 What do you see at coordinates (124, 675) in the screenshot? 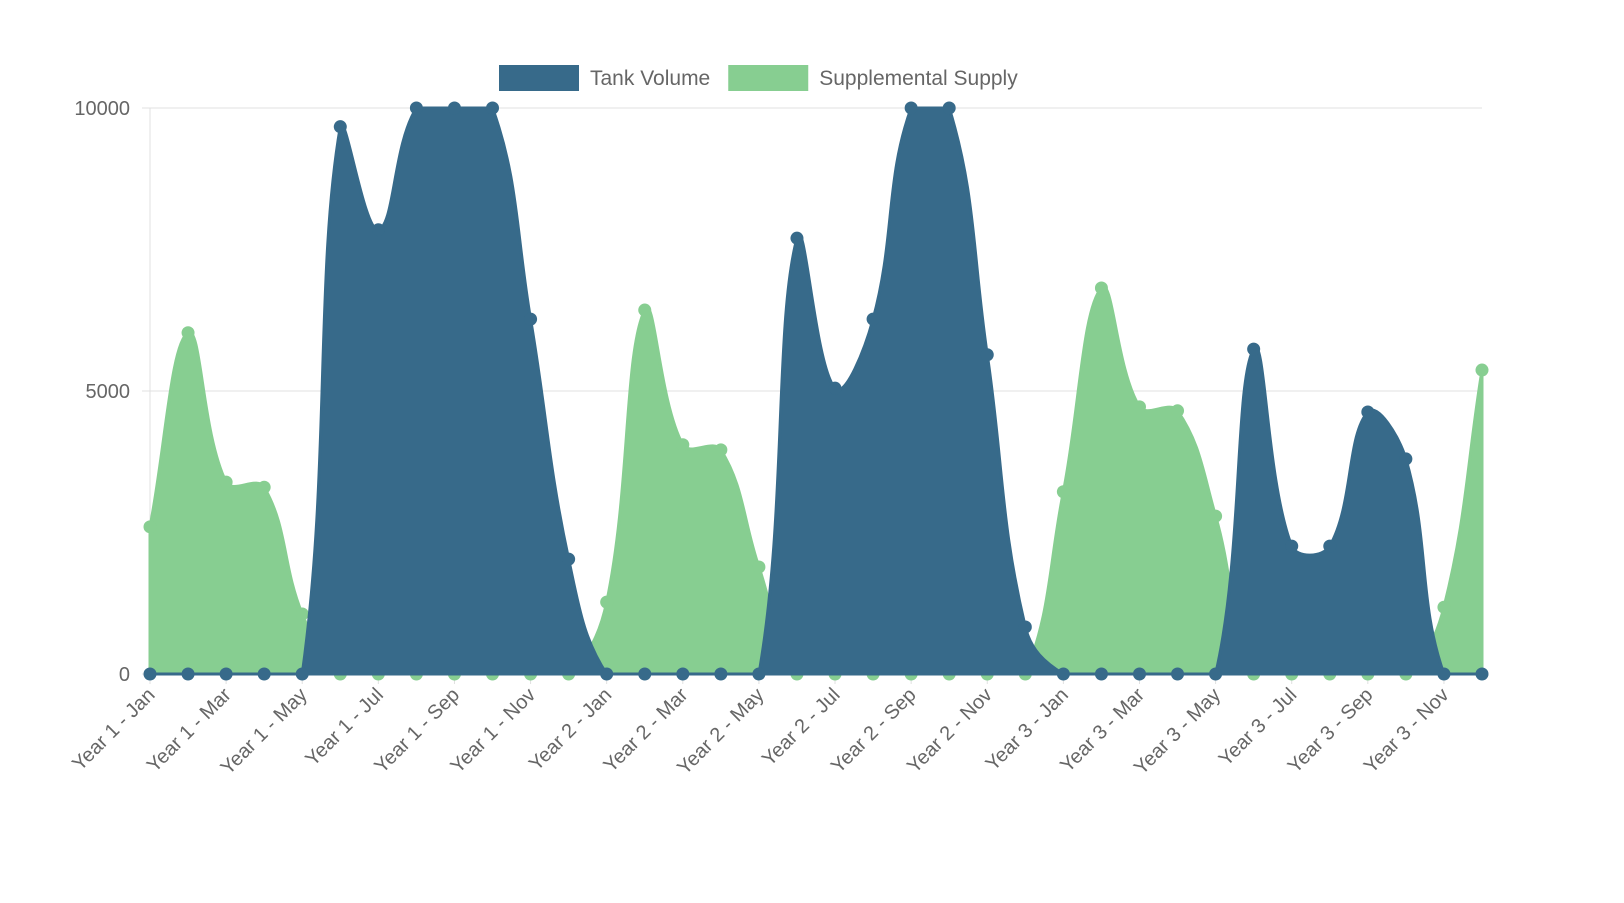
I see `y-tick-label: 0` at bounding box center [124, 675].